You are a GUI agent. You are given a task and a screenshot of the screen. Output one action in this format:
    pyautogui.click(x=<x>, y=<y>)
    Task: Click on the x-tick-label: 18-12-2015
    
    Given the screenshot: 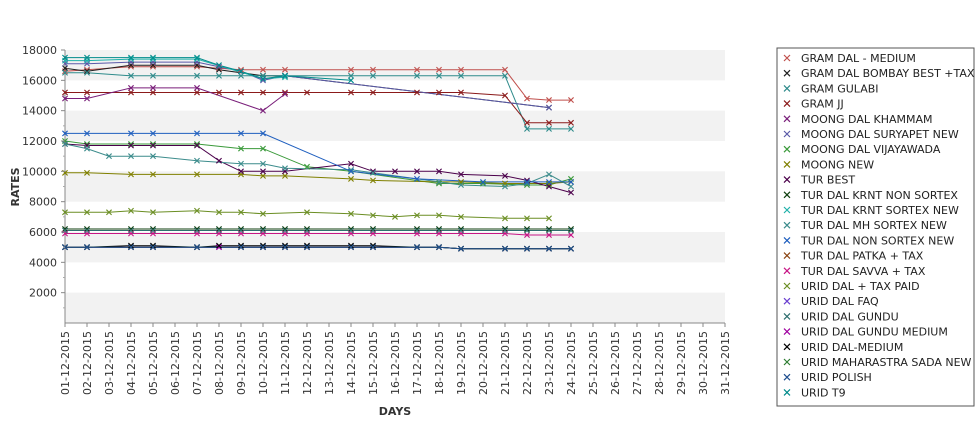 What is the action you would take?
    pyautogui.click(x=439, y=363)
    